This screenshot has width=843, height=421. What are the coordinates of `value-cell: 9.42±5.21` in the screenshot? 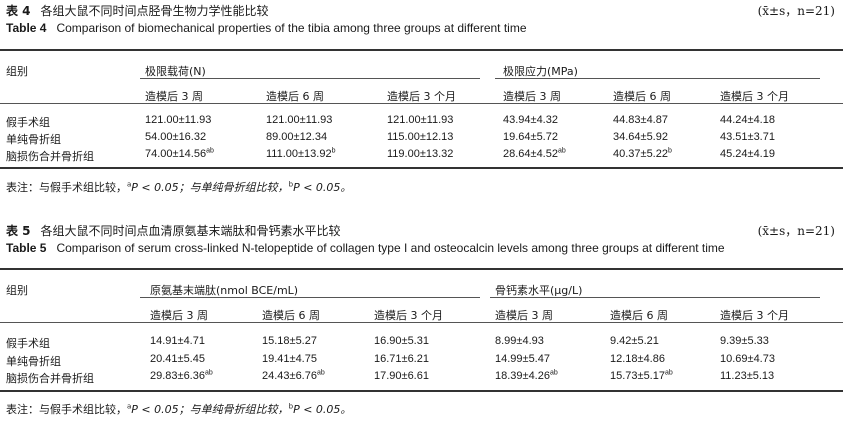 It's located at (634, 341).